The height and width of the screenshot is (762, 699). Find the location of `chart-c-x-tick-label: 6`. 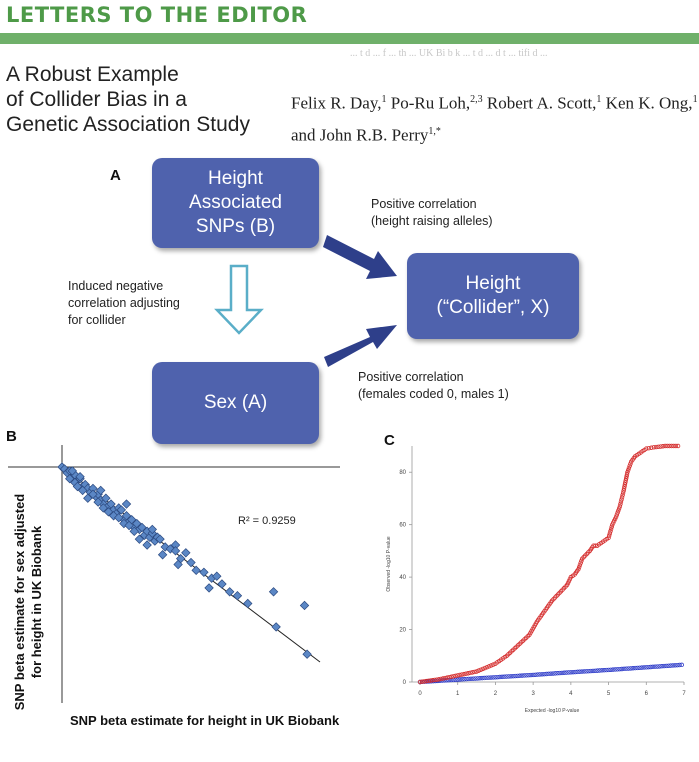

chart-c-x-tick-label: 6 is located at coordinates (647, 694).